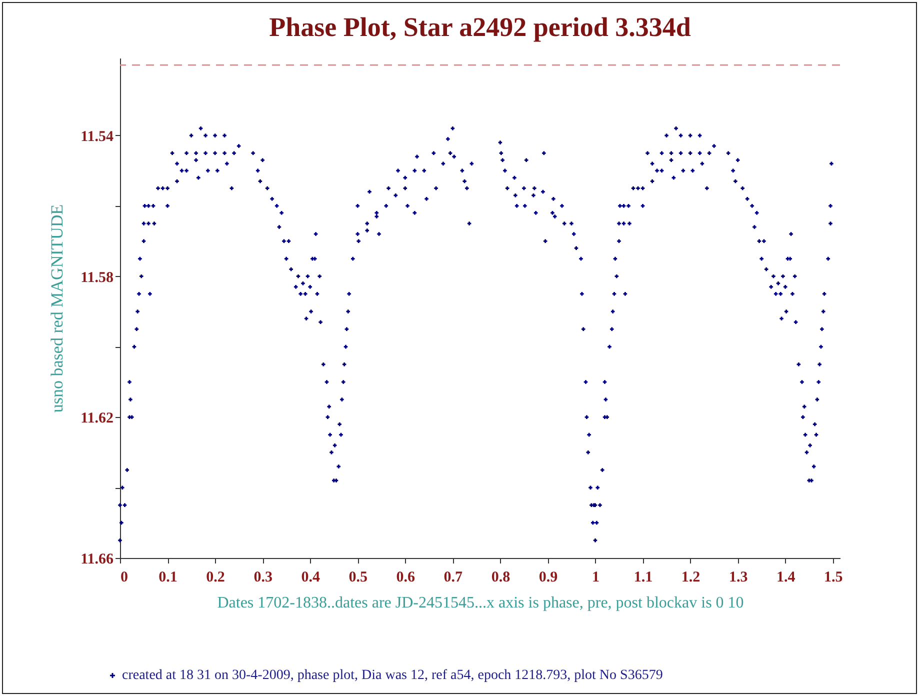 Image resolution: width=923 pixels, height=699 pixels. I want to click on y-tick-label: 11.54, so click(97, 136).